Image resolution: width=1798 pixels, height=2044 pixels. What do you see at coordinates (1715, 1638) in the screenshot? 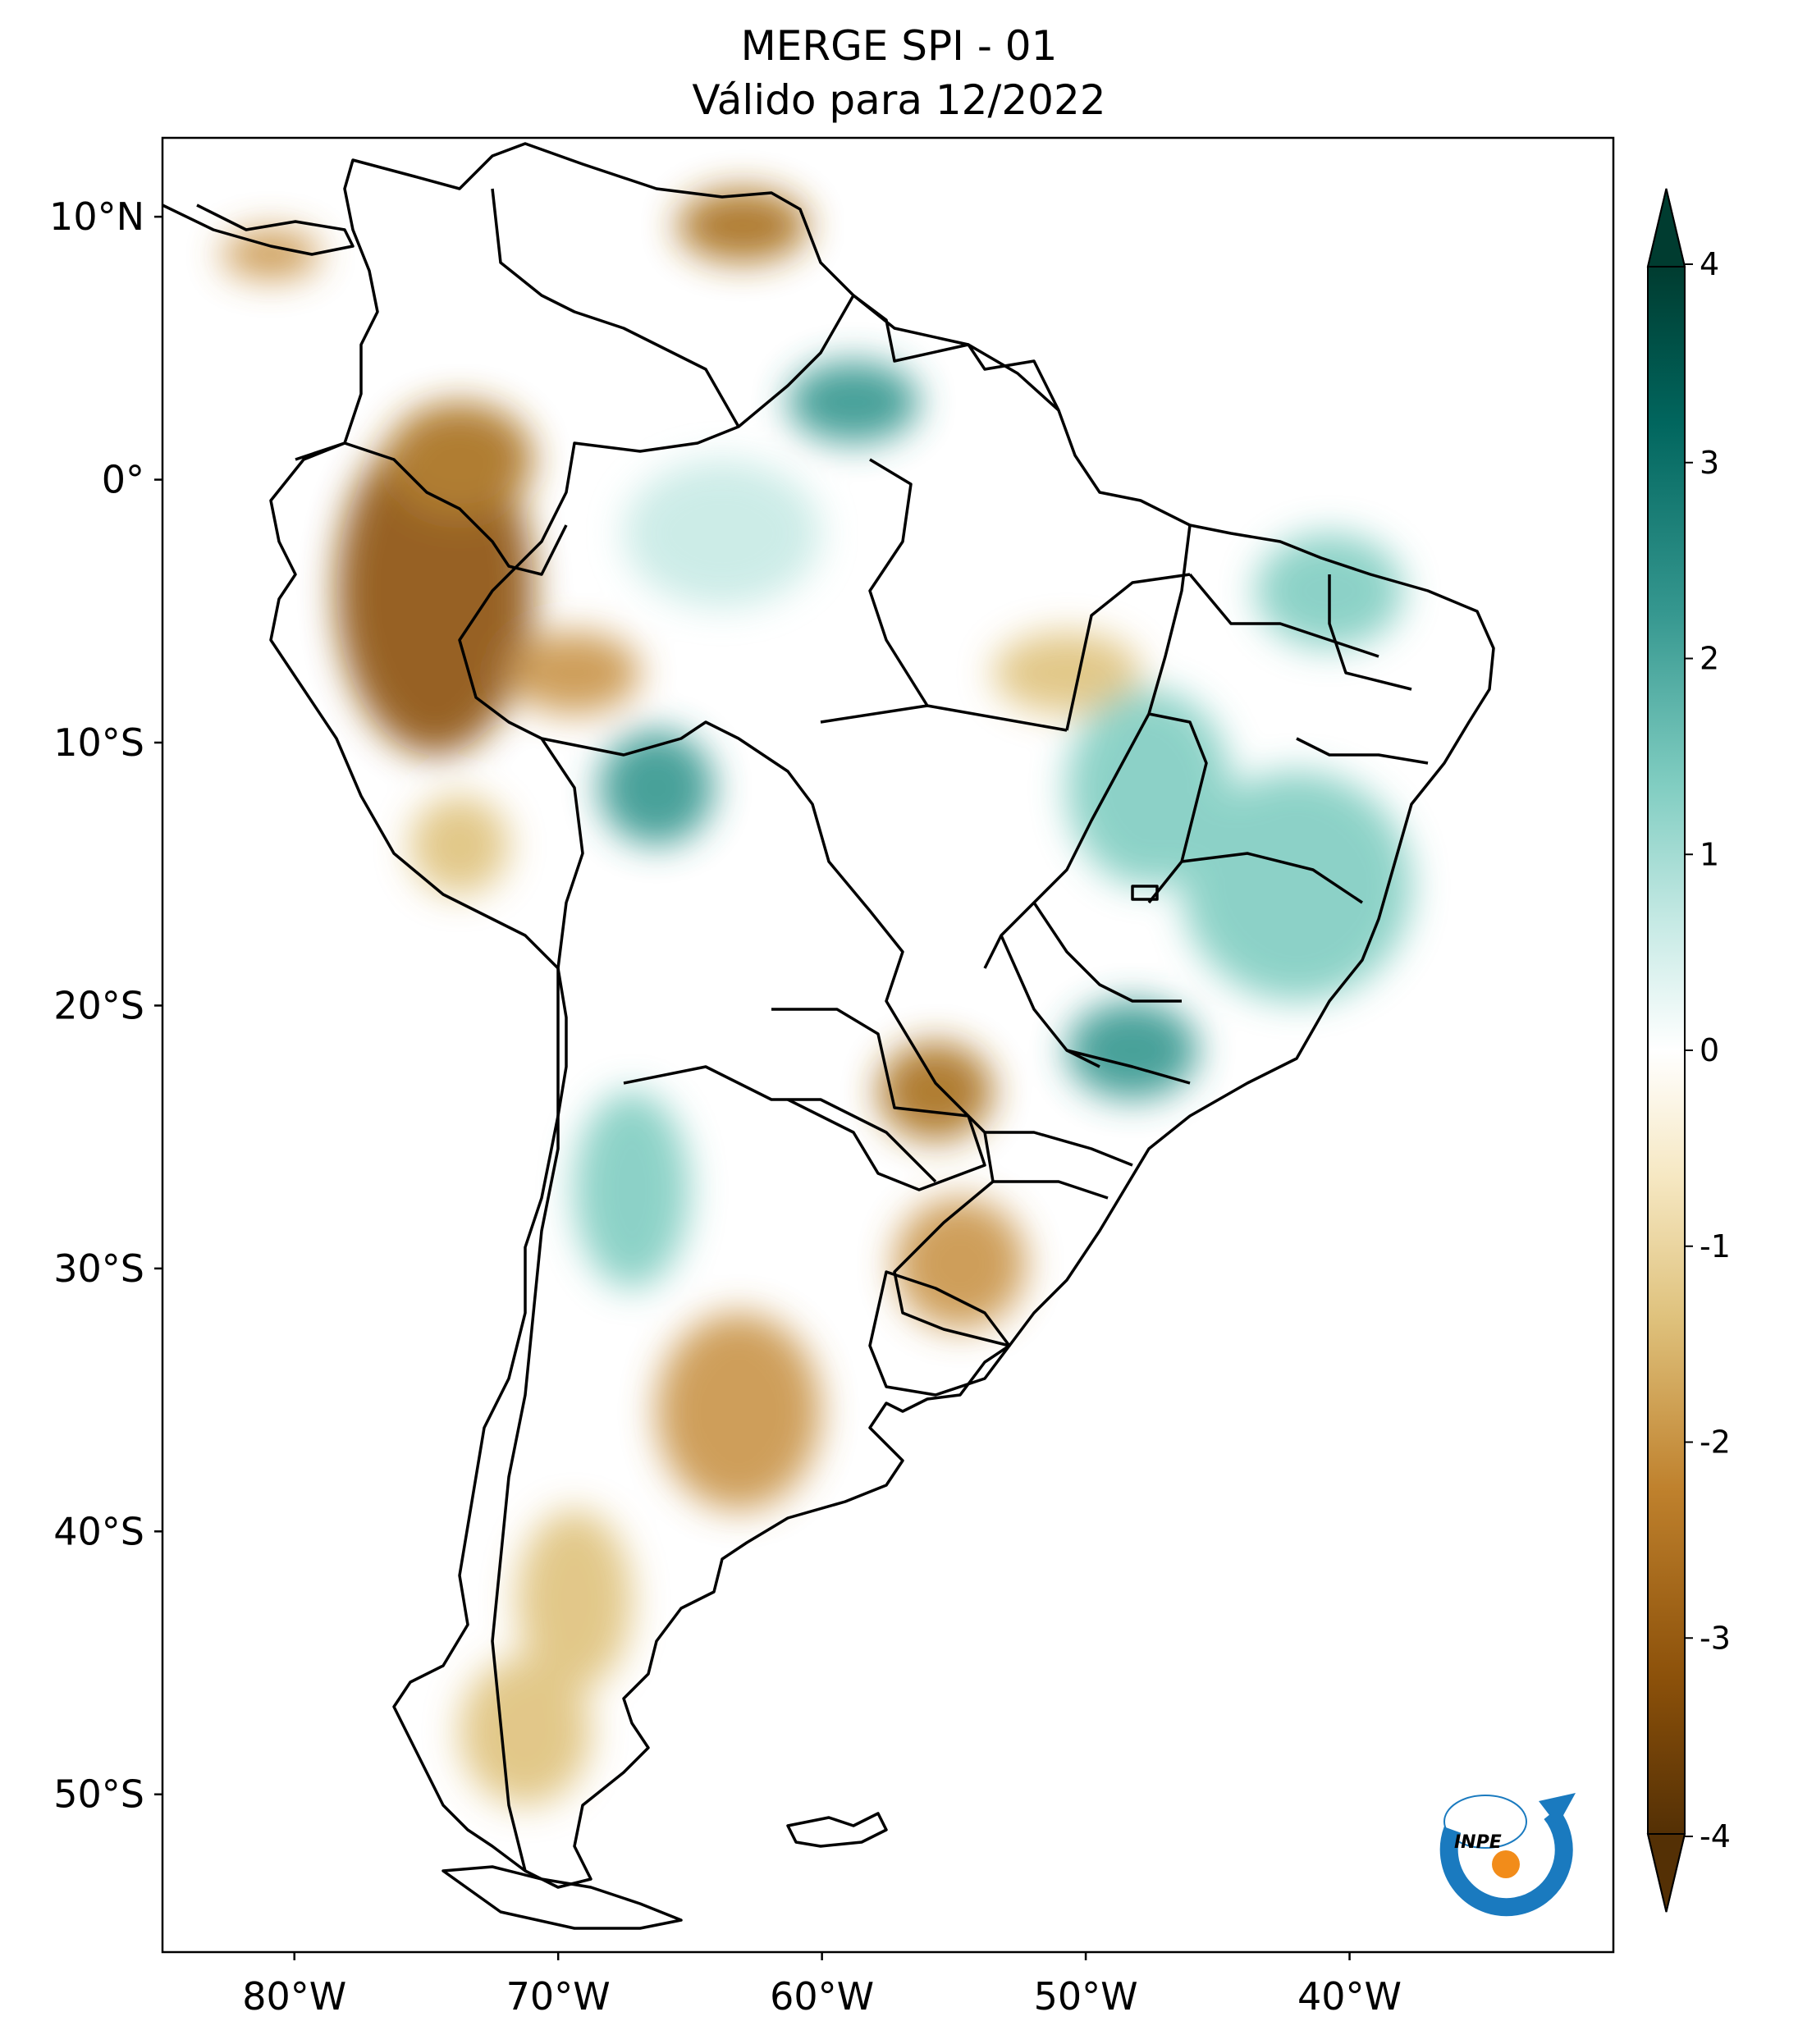
I see `colorbar-tick-label: -3` at bounding box center [1715, 1638].